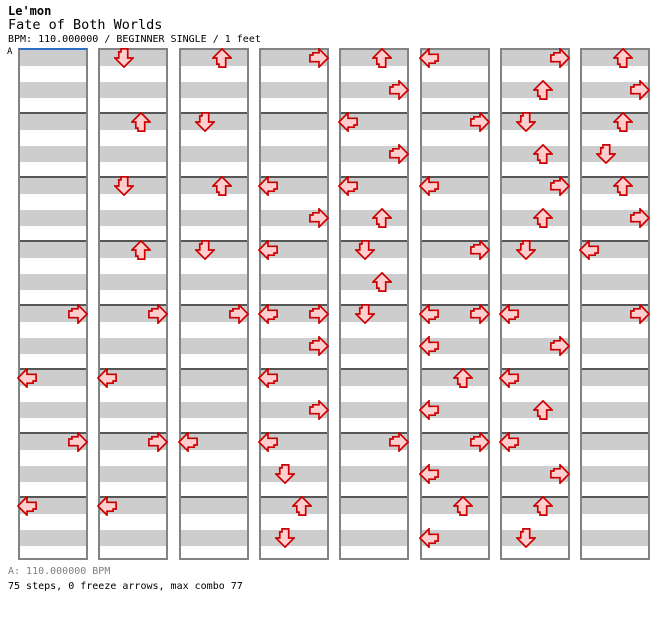  Describe the element at coordinates (10, 52) in the screenshot. I see `bpm-section-label: A` at that location.